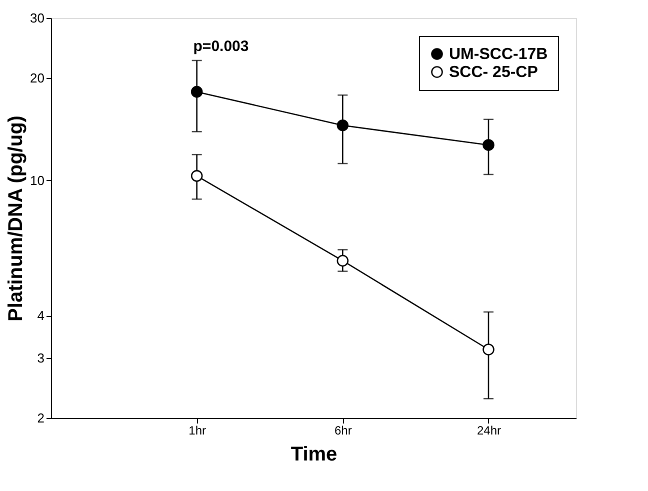 The width and height of the screenshot is (648, 491). What do you see at coordinates (37, 18) in the screenshot?
I see `y-tick-label: 30` at bounding box center [37, 18].